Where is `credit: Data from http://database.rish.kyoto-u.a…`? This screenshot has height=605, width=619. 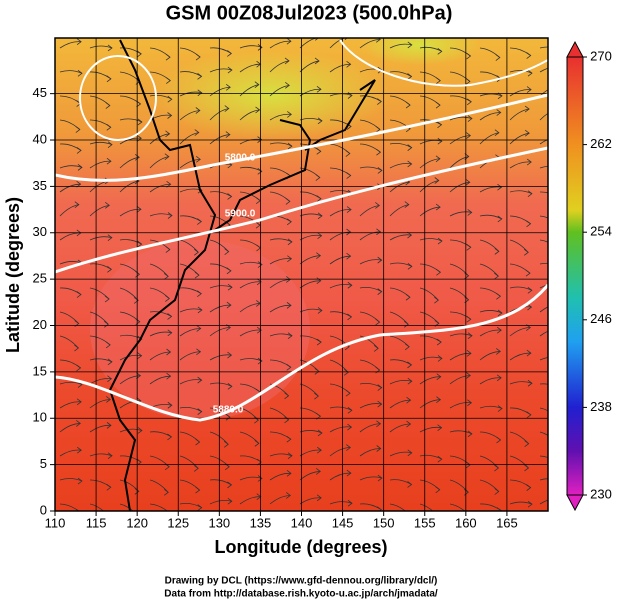
credit: Data from http://database.rish.kyoto-u.a… is located at coordinates (301, 594).